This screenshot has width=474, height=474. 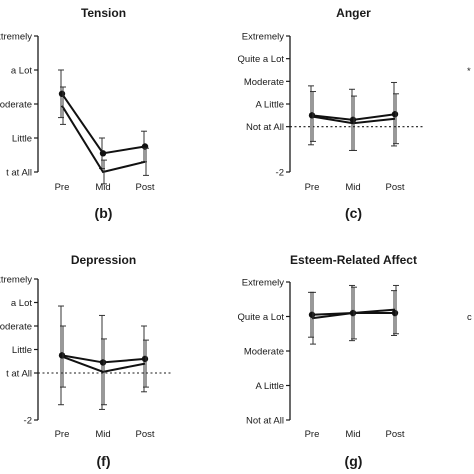 I want to click on stray-label-mid-right: c, so click(x=469, y=317).